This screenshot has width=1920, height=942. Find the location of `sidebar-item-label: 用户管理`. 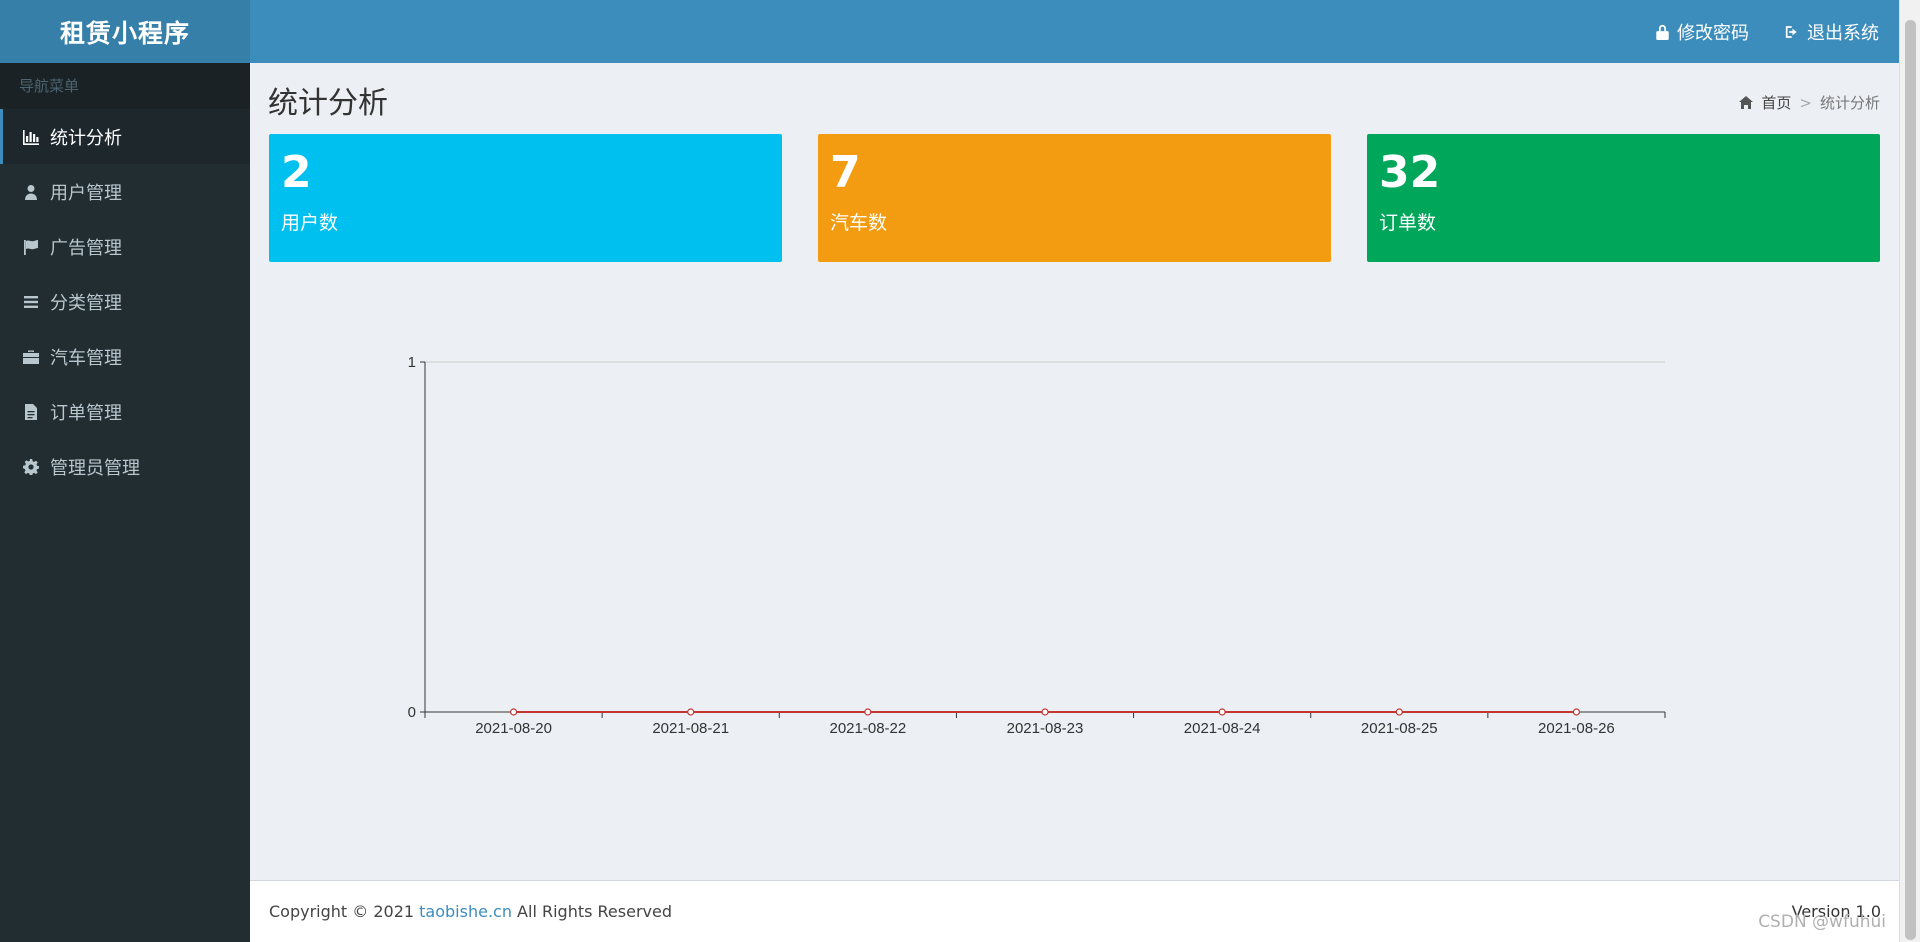

sidebar-item-label: 用户管理 is located at coordinates (86, 193).